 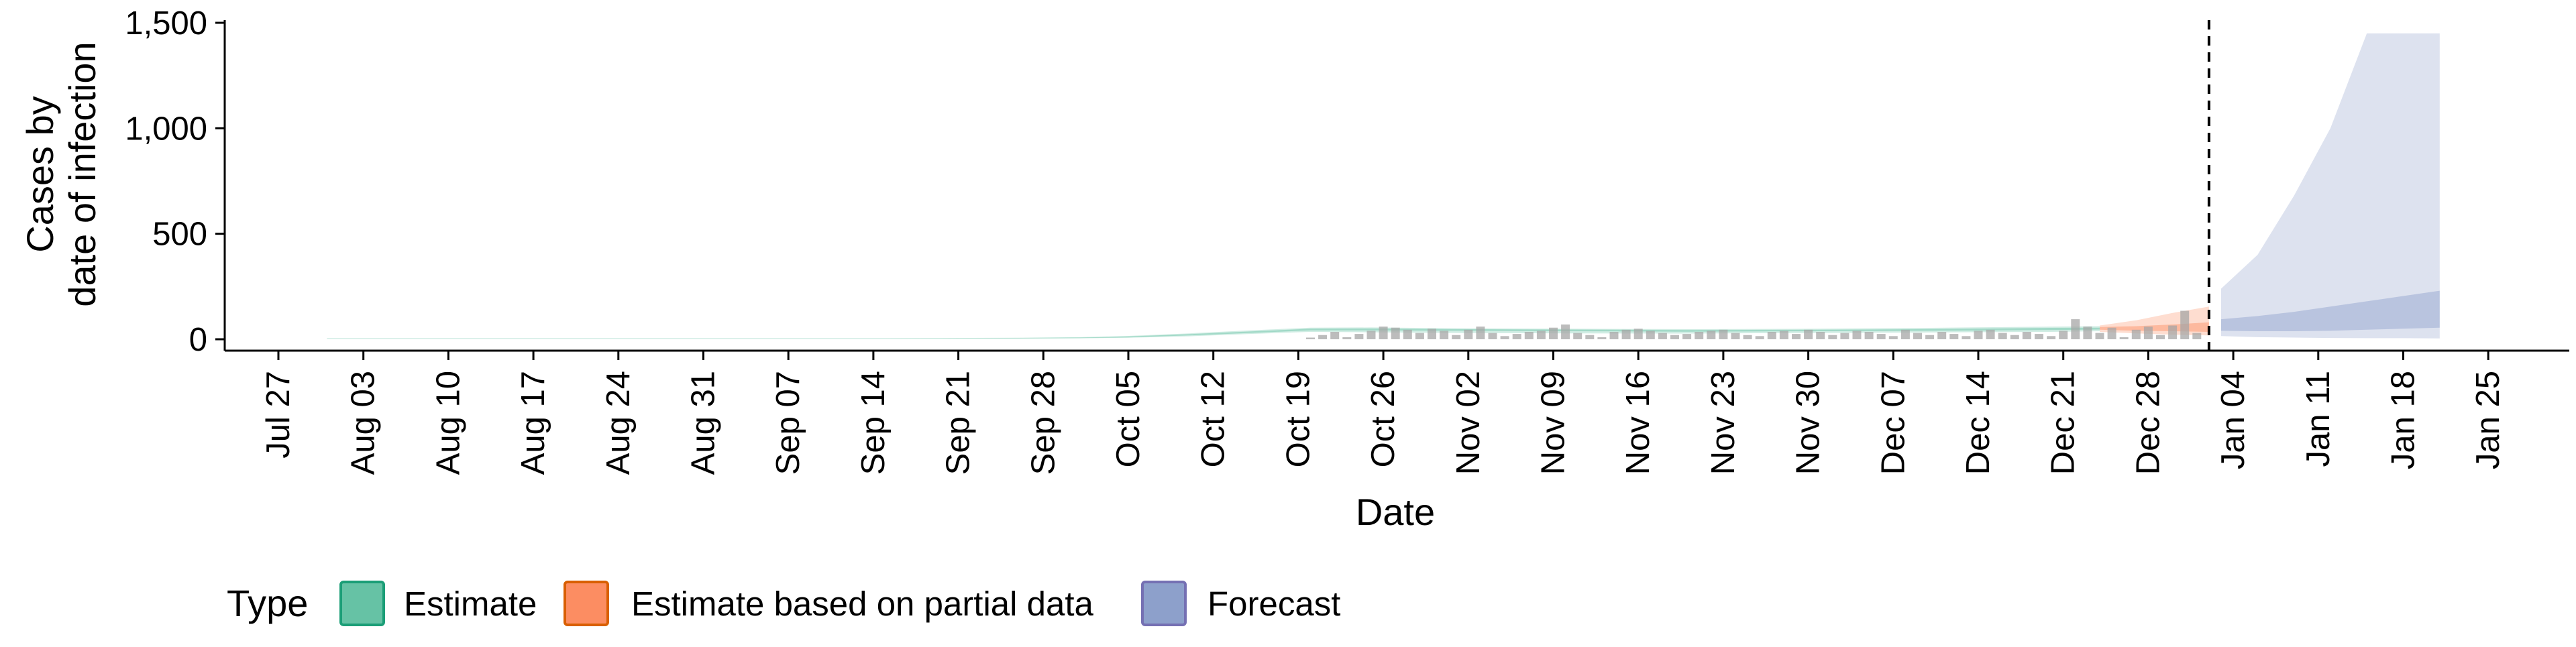 What do you see at coordinates (470, 604) in the screenshot?
I see `legend-label-estimate: Estimate` at bounding box center [470, 604].